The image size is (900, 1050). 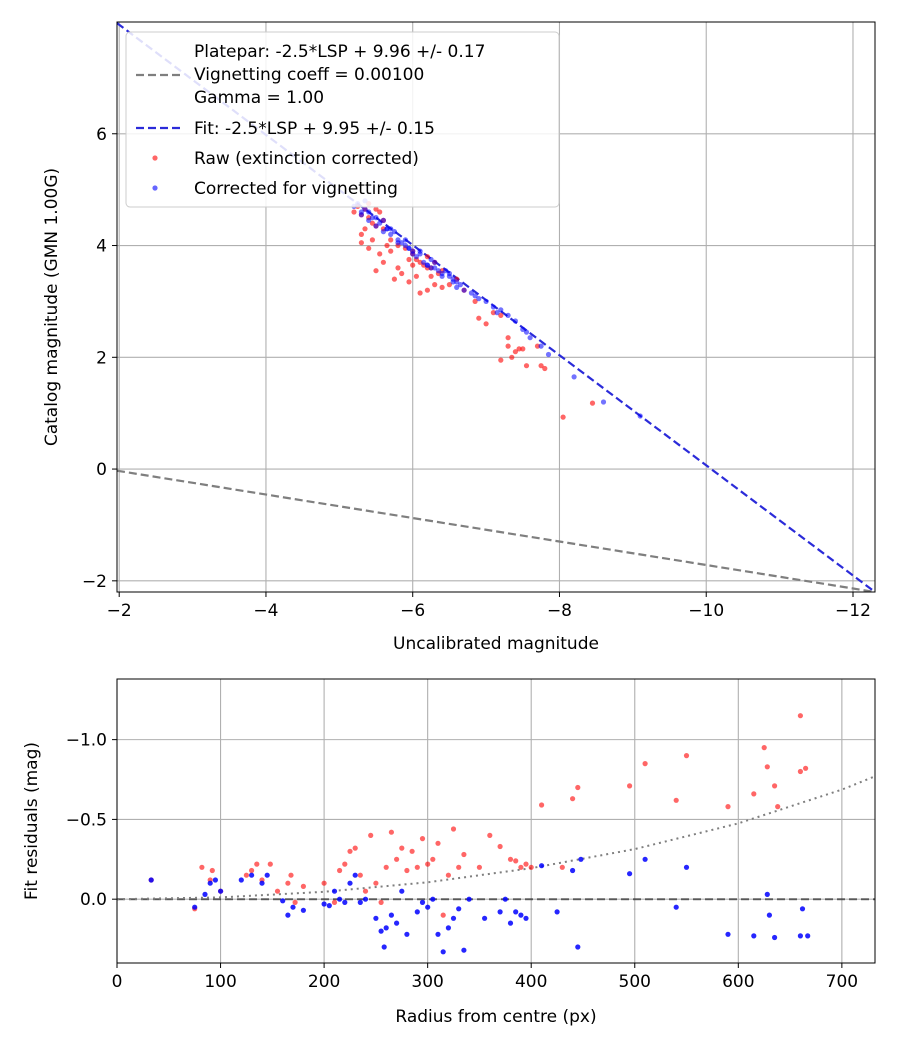 What do you see at coordinates (94, 582) in the screenshot?
I see `top-ytick-label: −2` at bounding box center [94, 582].